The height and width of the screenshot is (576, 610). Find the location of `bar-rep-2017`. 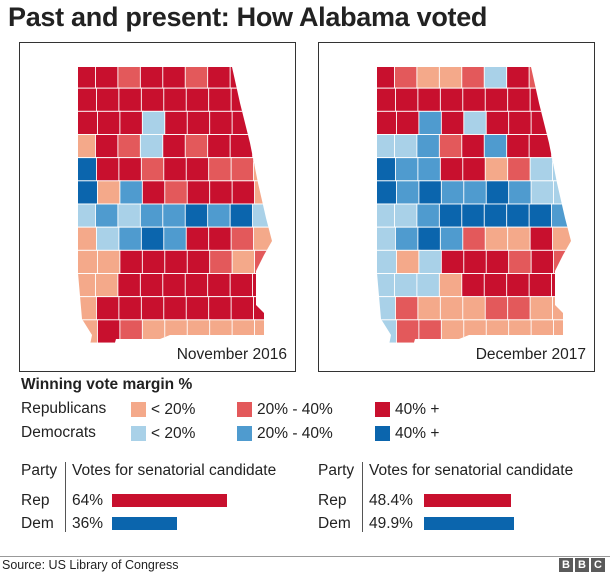

bar-rep-2017 is located at coordinates (467, 500).